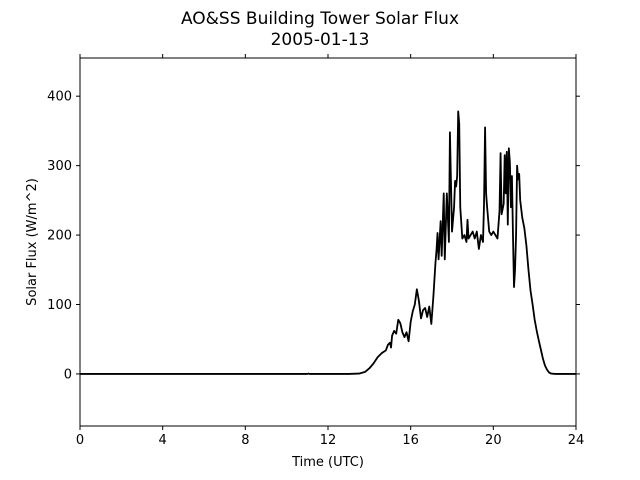 The height and width of the screenshot is (480, 640). What do you see at coordinates (59, 305) in the screenshot?
I see `y-tick-label: 100` at bounding box center [59, 305].